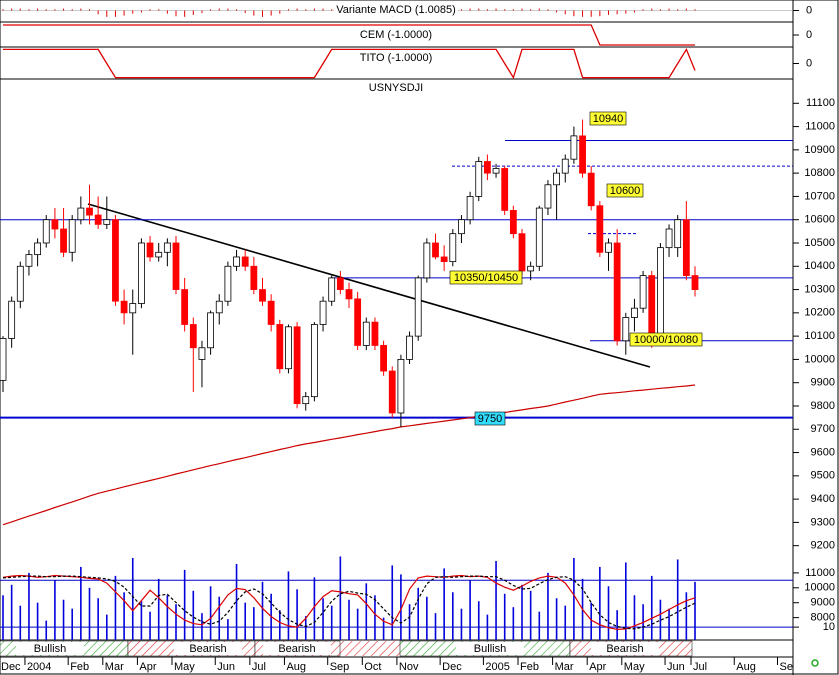 This screenshot has height=675, width=839. I want to click on annotation: 9750, so click(490, 419).